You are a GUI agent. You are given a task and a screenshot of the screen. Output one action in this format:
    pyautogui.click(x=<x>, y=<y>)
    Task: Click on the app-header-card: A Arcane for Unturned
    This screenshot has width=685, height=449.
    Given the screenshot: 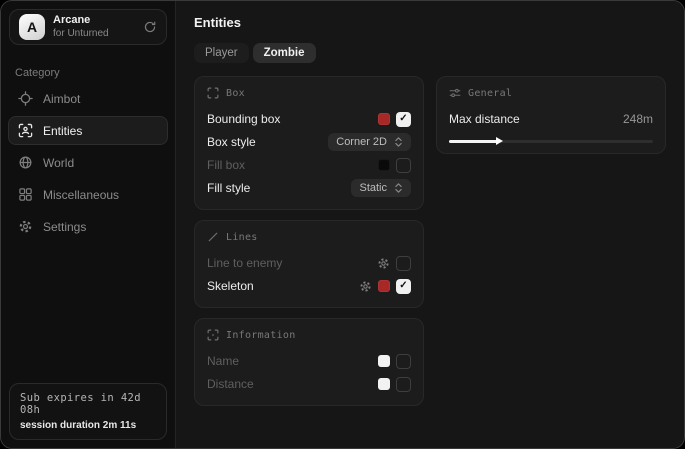 What is the action you would take?
    pyautogui.click(x=88, y=27)
    